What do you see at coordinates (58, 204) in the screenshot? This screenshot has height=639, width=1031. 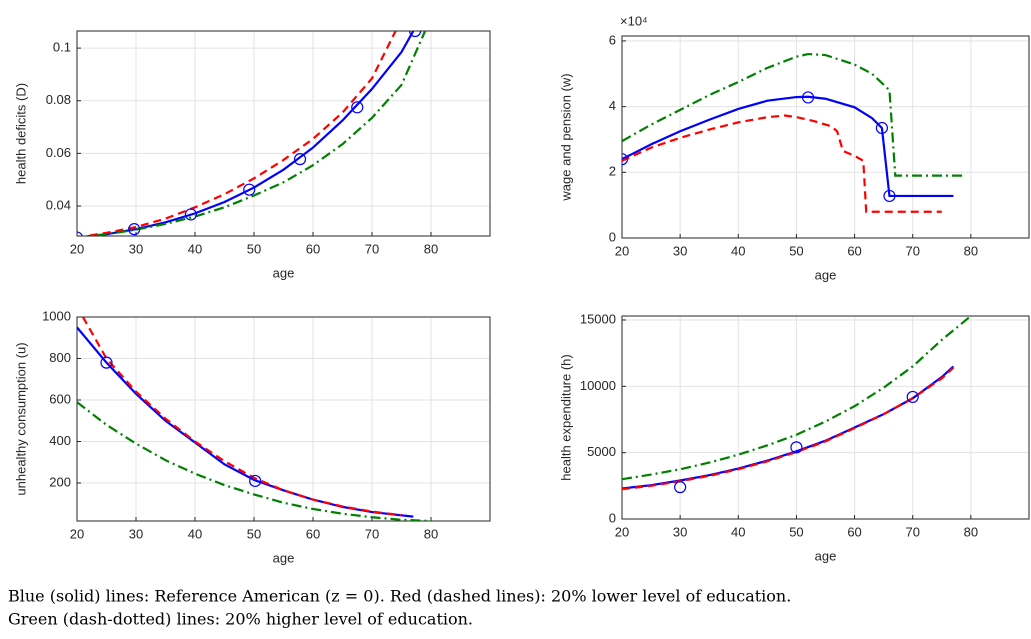 I see `y-tick-label: 0.04` at bounding box center [58, 204].